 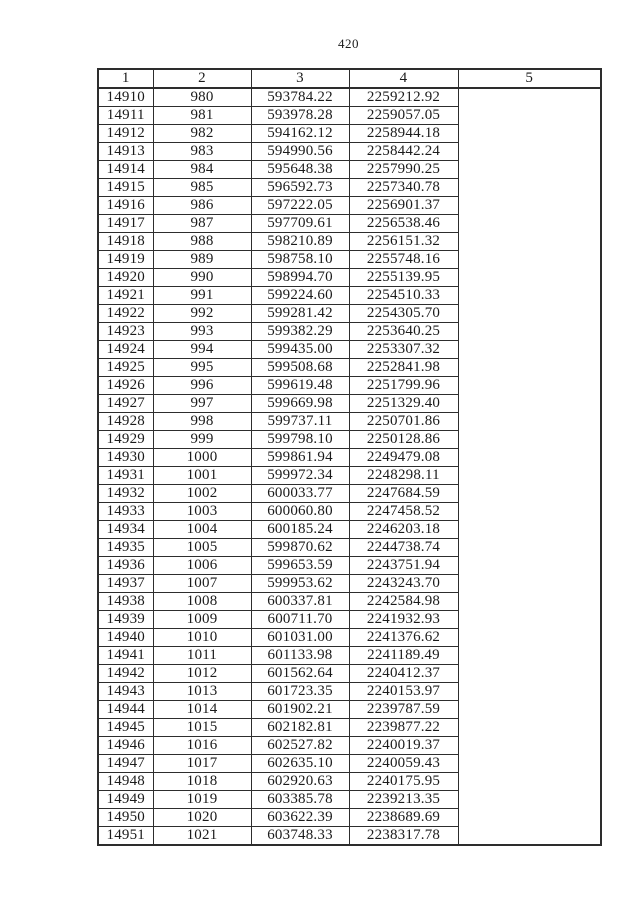 I want to click on table-cell: 601031.00, so click(x=300, y=637).